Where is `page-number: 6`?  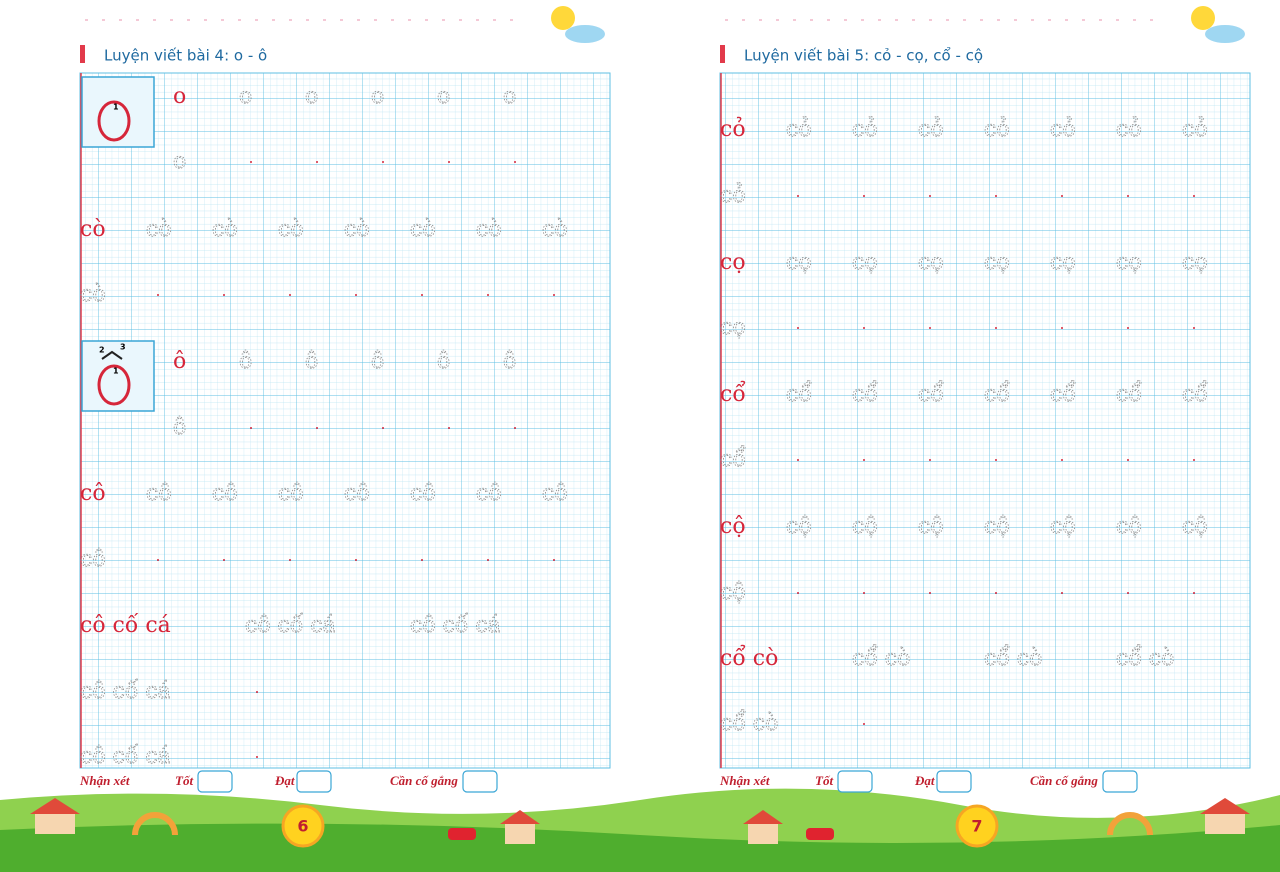 page-number: 6 is located at coordinates (302, 826).